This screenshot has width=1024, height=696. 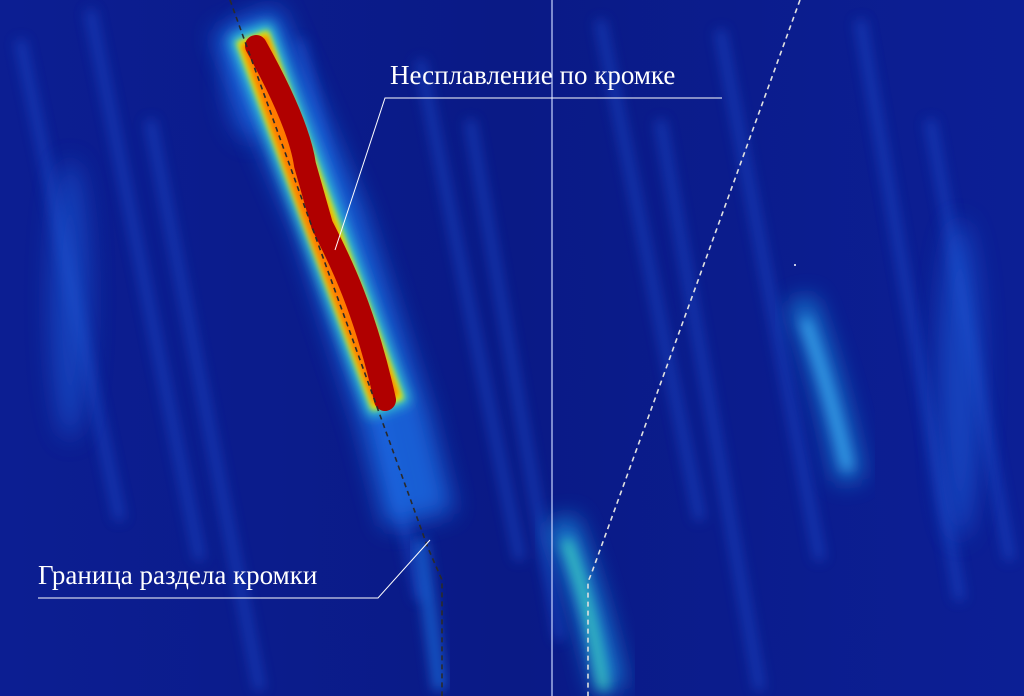 I want to click on defect-leader-line, so click(x=528, y=174).